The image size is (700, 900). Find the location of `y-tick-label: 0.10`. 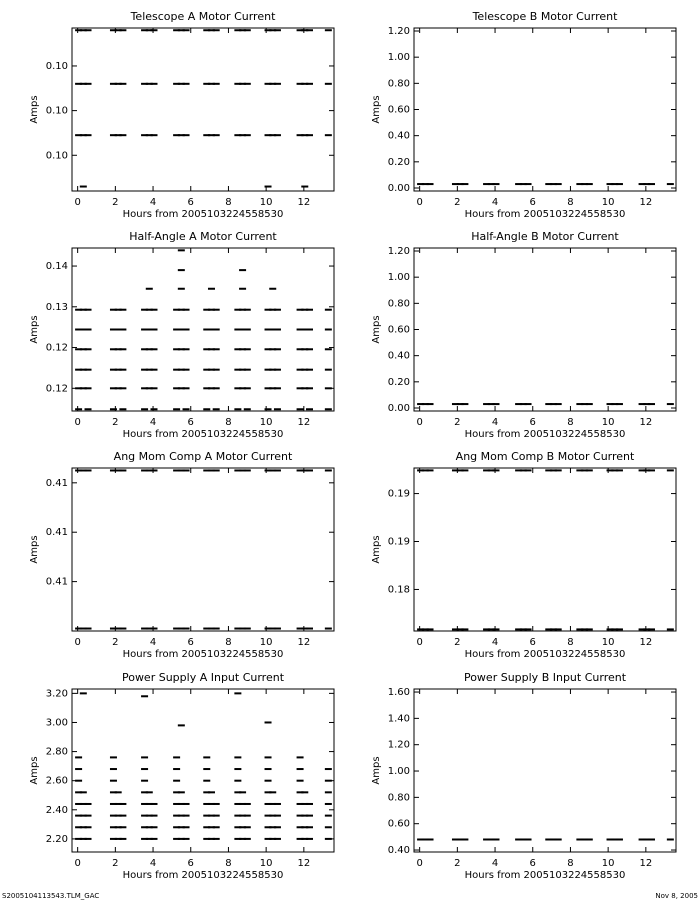

y-tick-label: 0.10 is located at coordinates (57, 155).